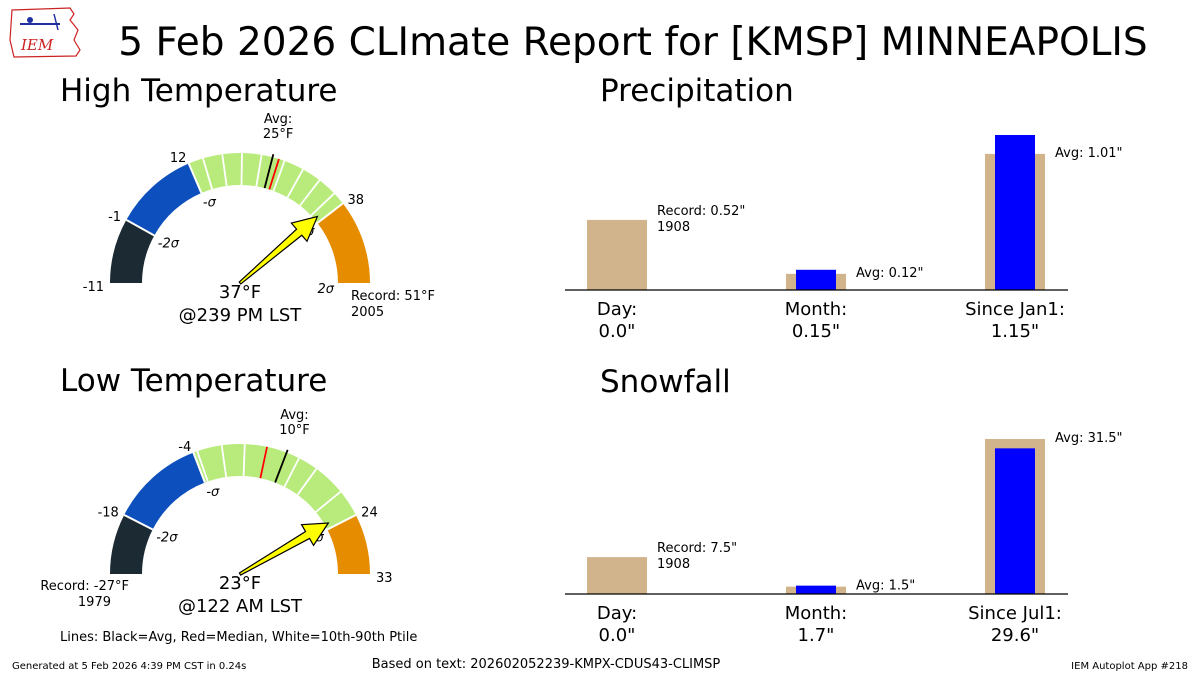 The image size is (1200, 675). What do you see at coordinates (37, 45) in the screenshot?
I see `logo-text: IEM` at bounding box center [37, 45].